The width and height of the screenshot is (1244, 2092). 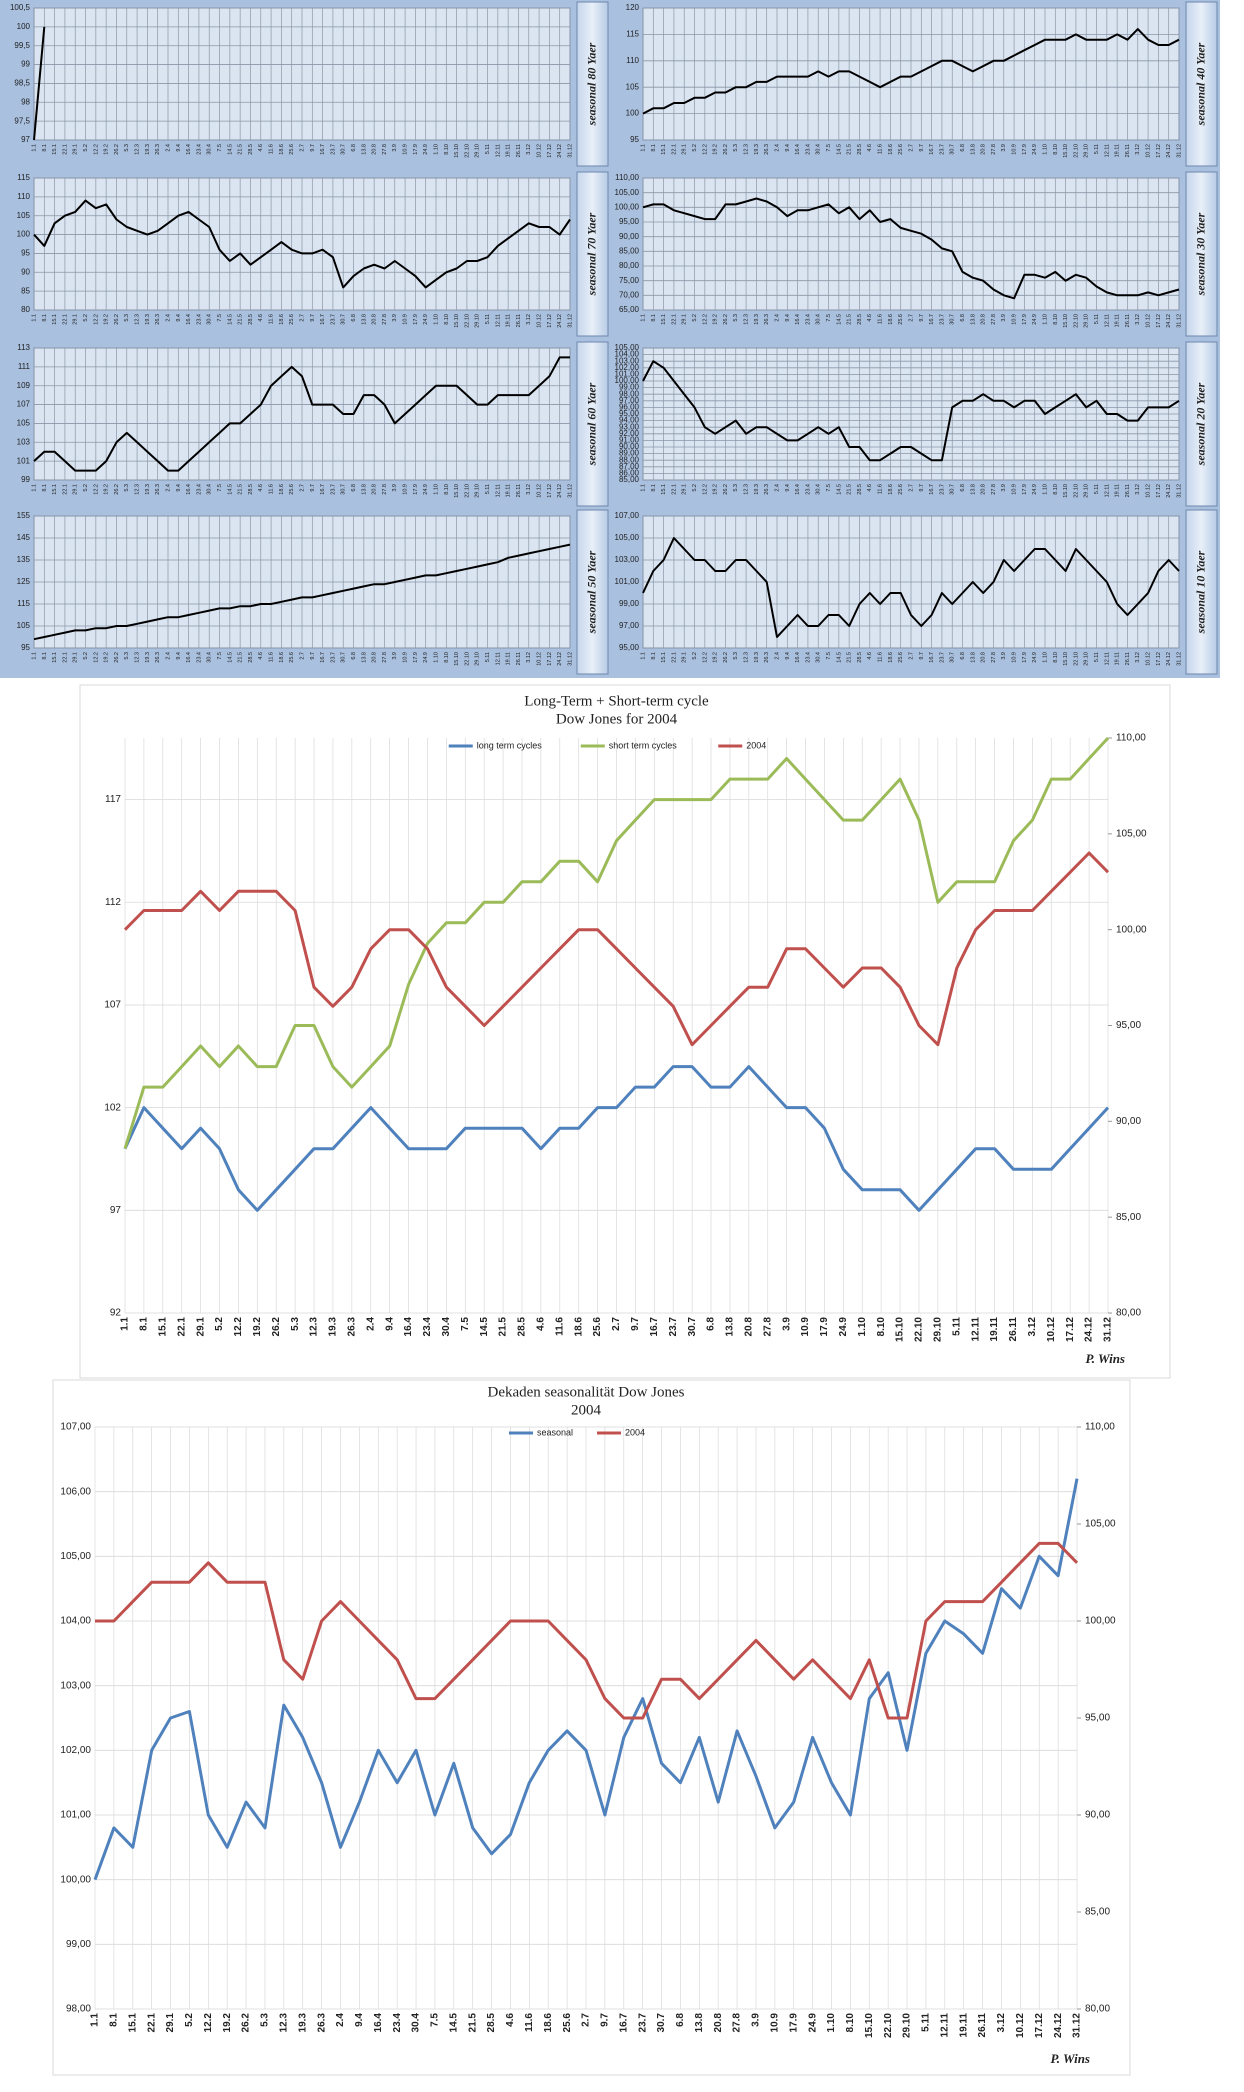 What do you see at coordinates (24, 366) in the screenshot?
I see `y-tick-label: 111` at bounding box center [24, 366].